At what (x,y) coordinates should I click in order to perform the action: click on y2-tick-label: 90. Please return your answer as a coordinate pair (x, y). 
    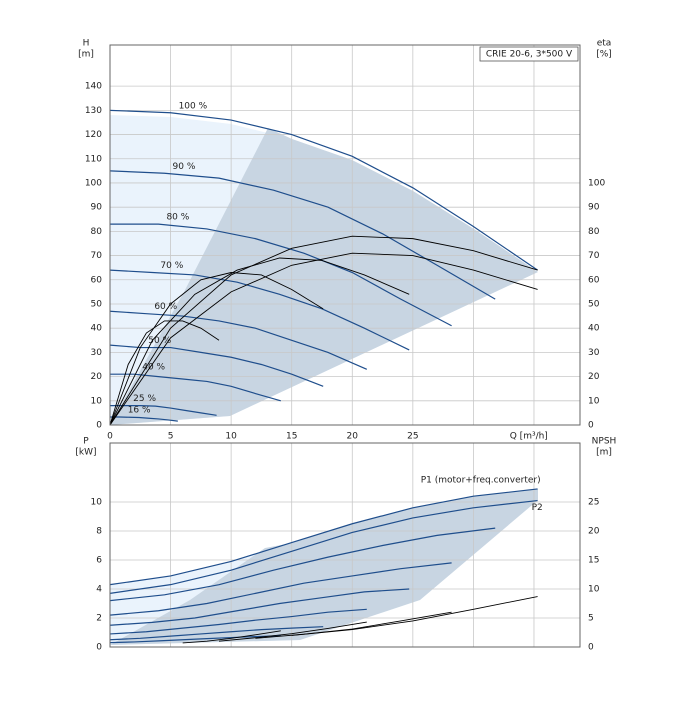
    Looking at the image, I should click on (594, 208).